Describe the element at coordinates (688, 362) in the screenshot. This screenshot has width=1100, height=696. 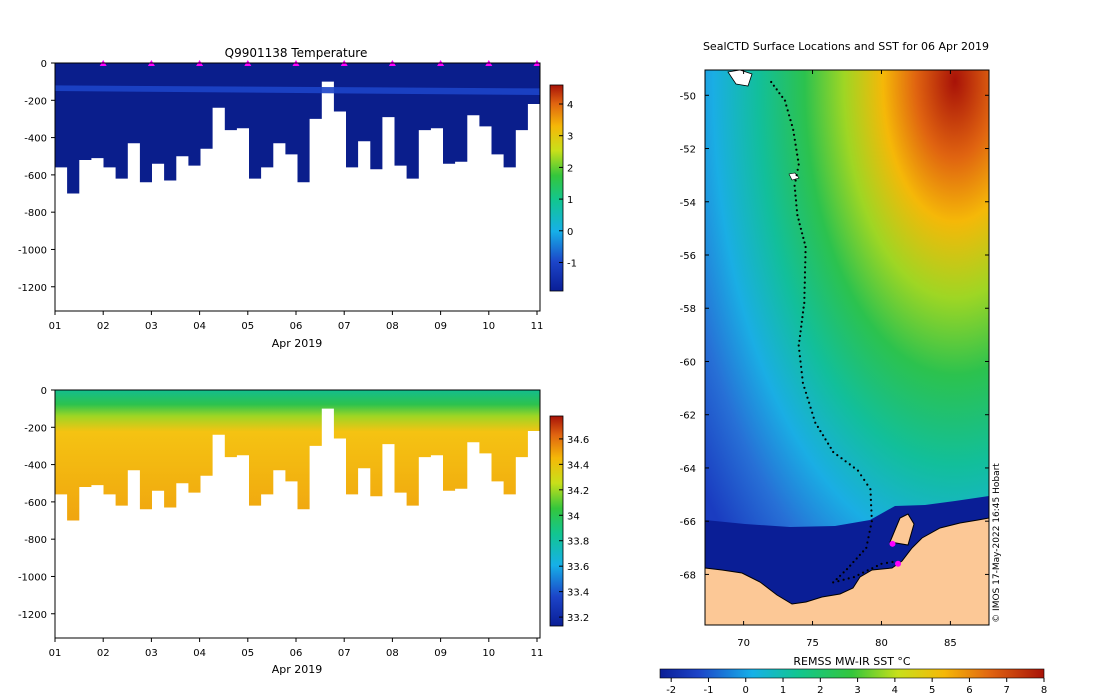
I see `map-lat-tick-label: -60` at that location.